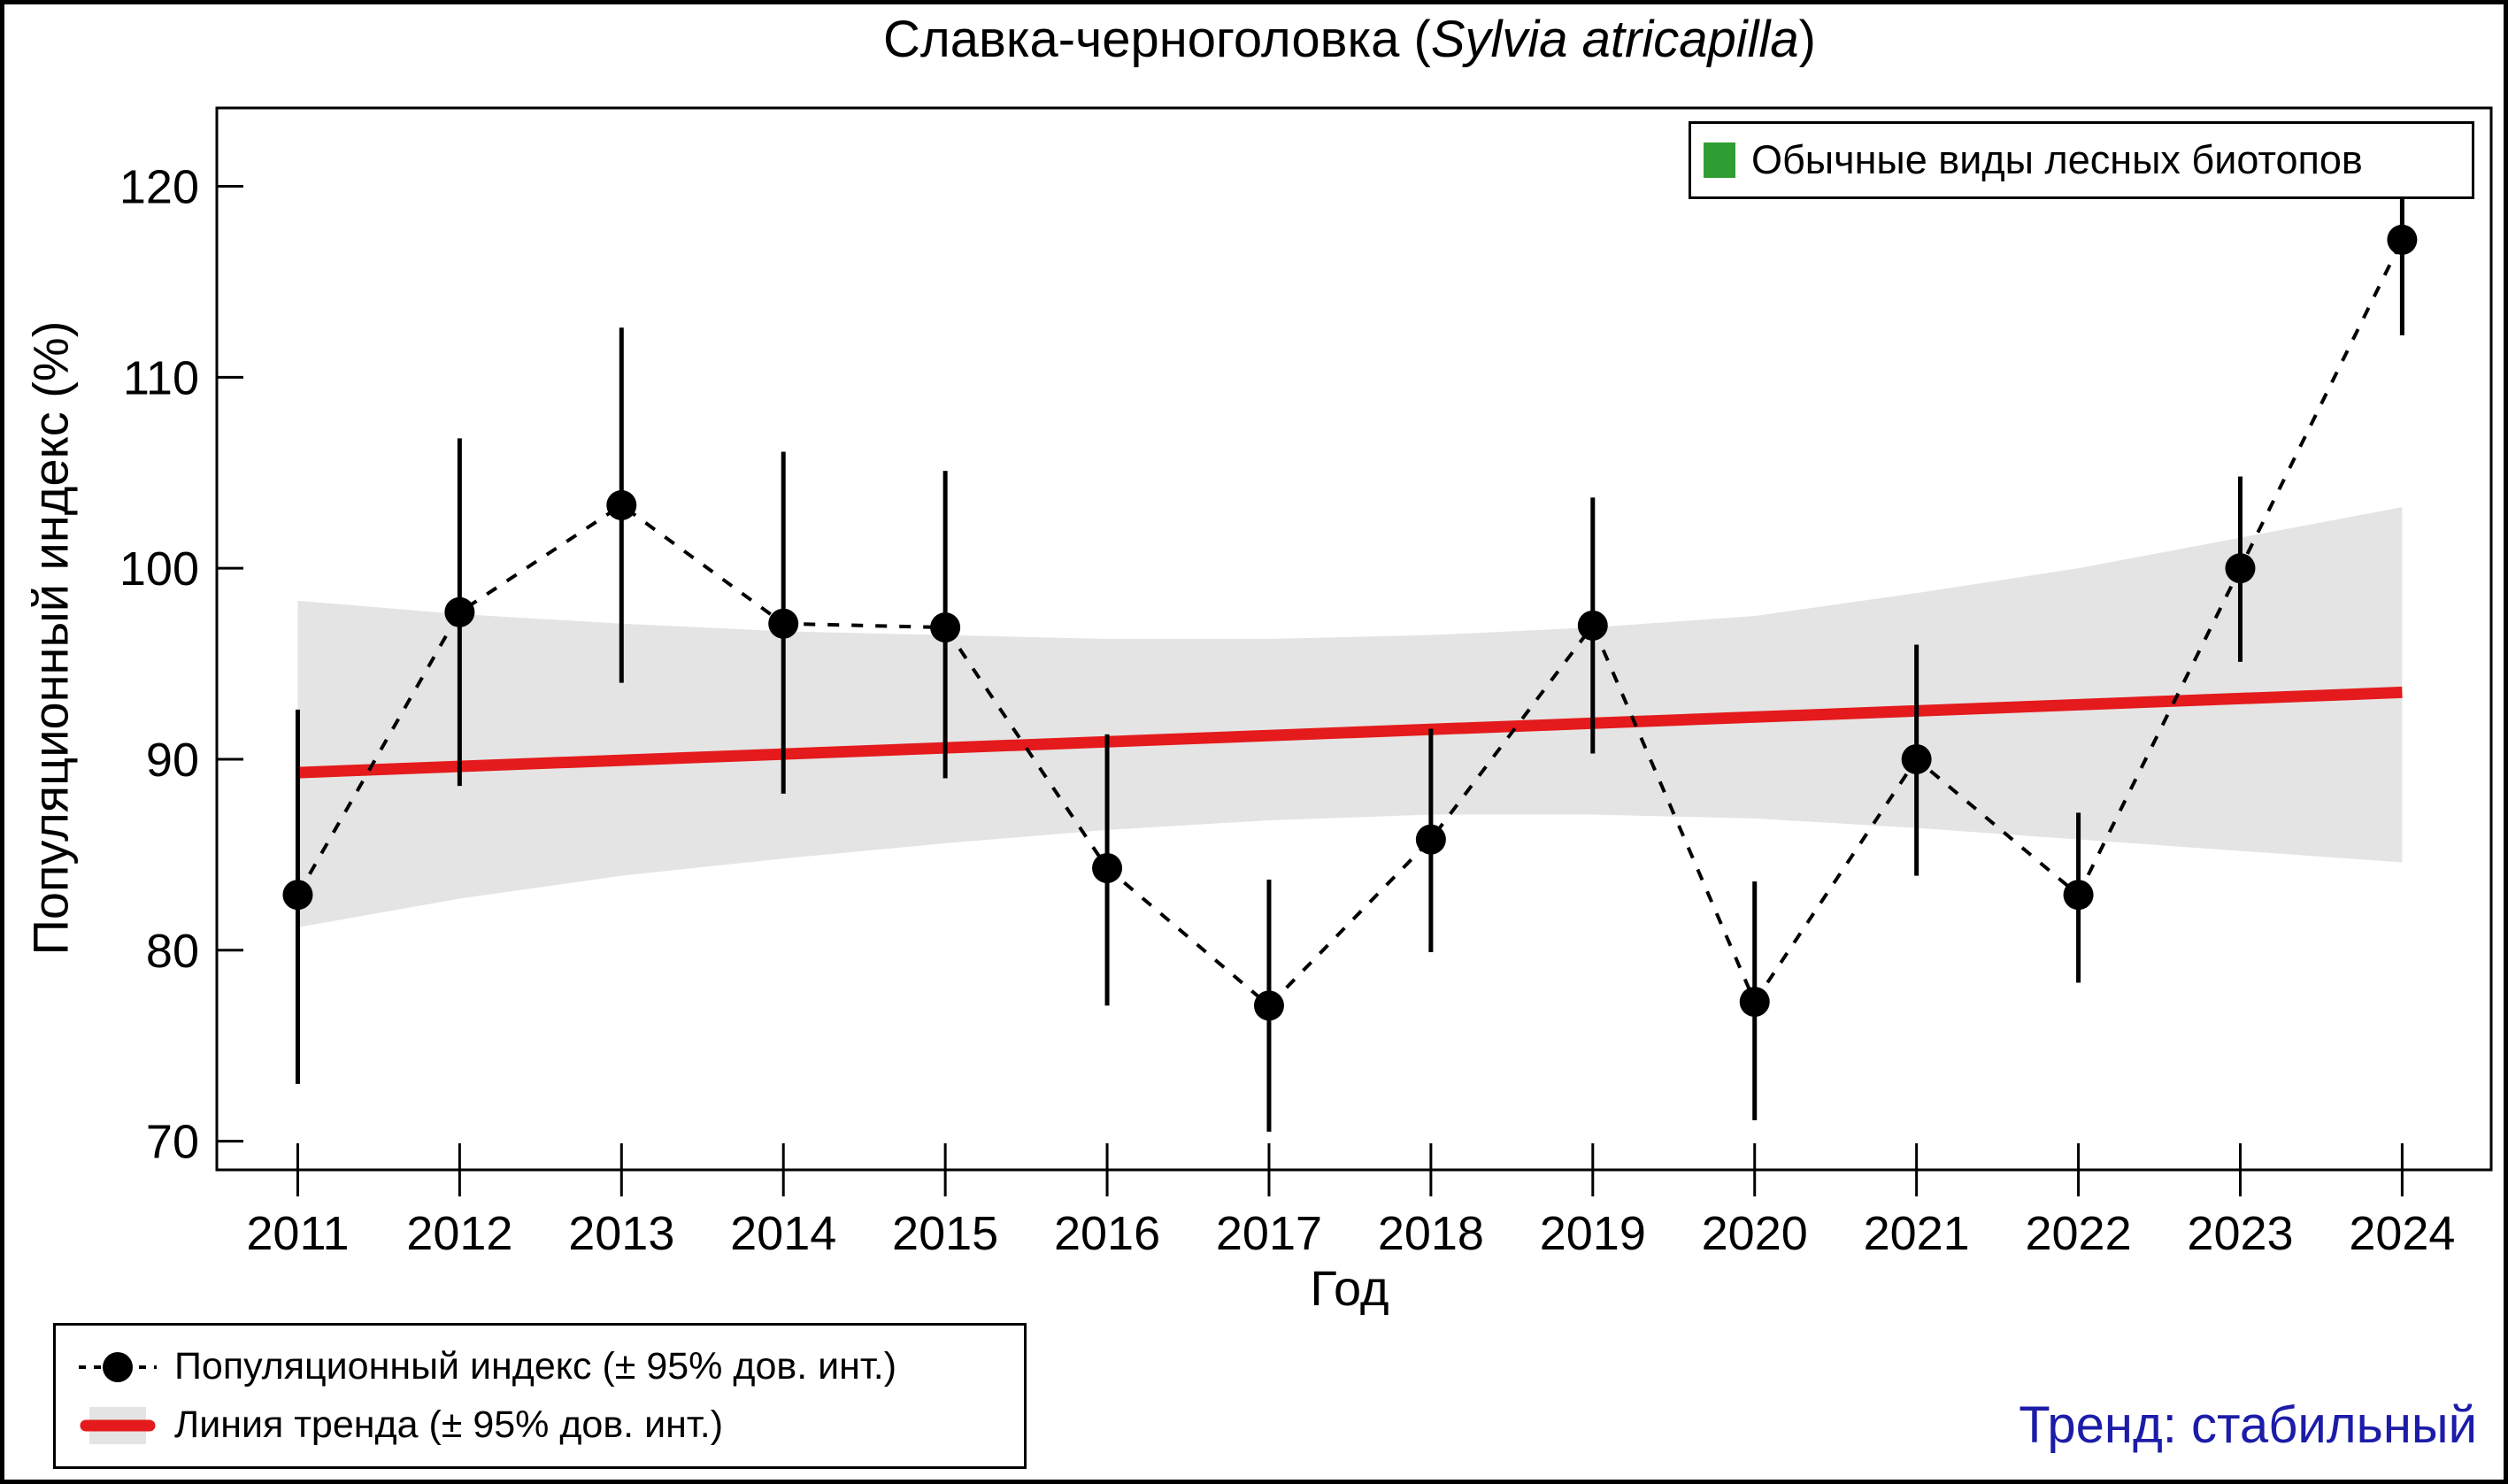 The height and width of the screenshot is (1484, 2508). Describe the element at coordinates (2057, 159) in the screenshot. I see `legend-top-label: Обычные виды лесных биотопов` at that location.